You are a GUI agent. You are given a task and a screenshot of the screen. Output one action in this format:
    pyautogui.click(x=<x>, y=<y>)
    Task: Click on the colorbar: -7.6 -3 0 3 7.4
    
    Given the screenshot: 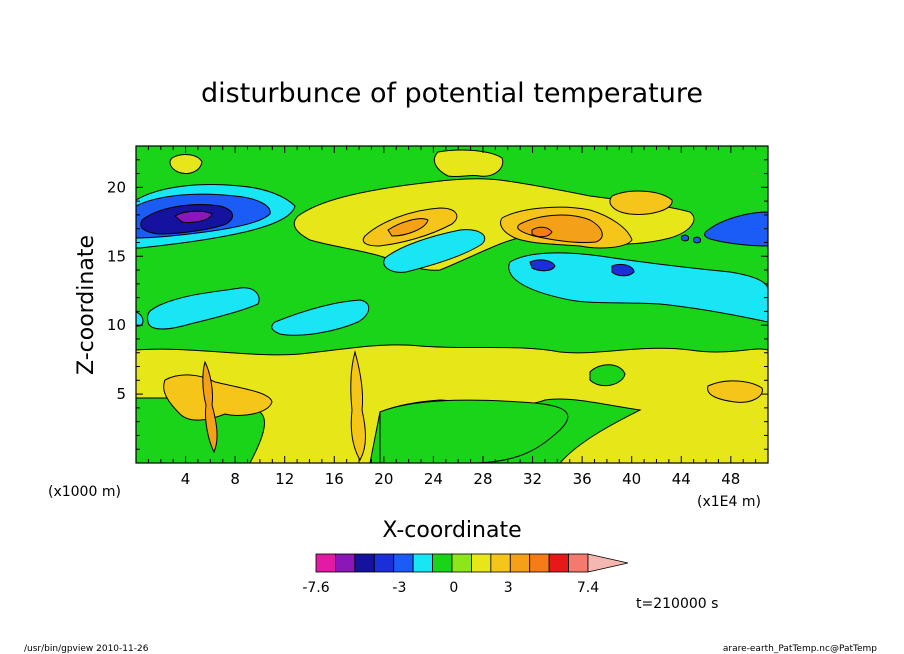 What is the action you would take?
    pyautogui.click(x=465, y=574)
    